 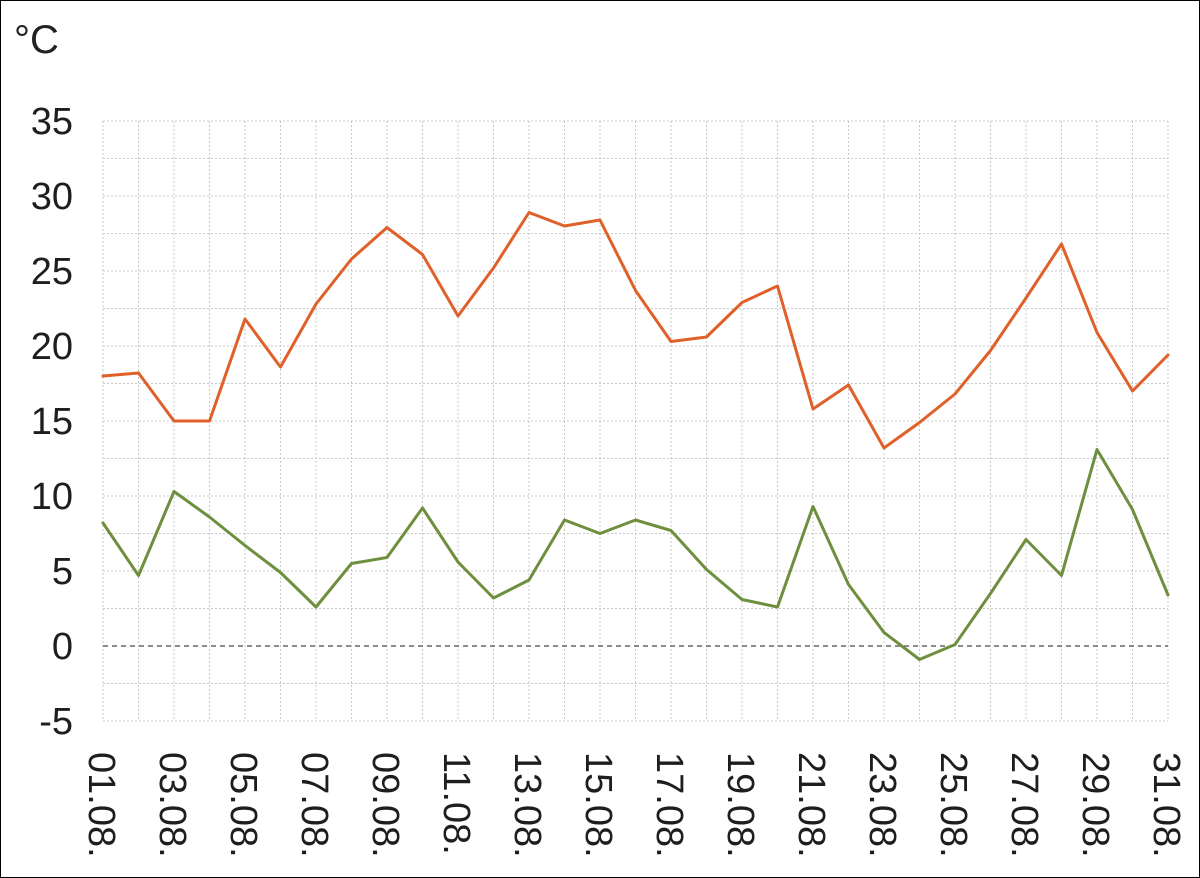 I want to click on x-tick-label: 11.08., so click(x=456, y=803).